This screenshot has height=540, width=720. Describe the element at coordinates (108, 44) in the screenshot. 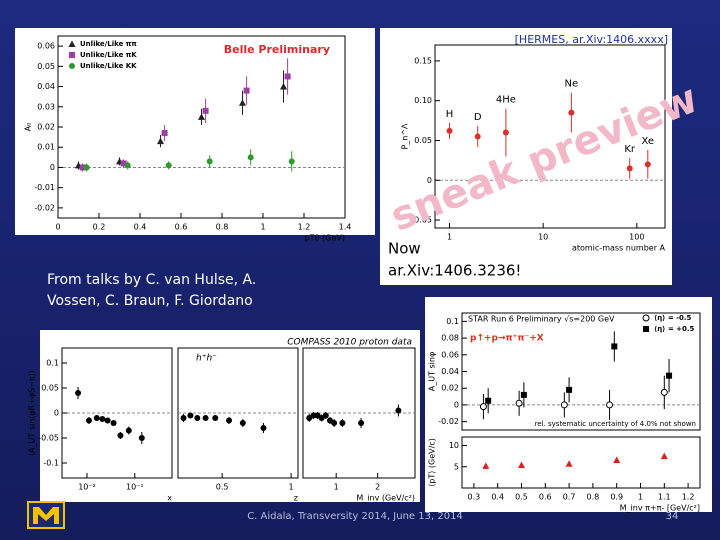

I see `legend-label: Unlike/Like ππ` at that location.